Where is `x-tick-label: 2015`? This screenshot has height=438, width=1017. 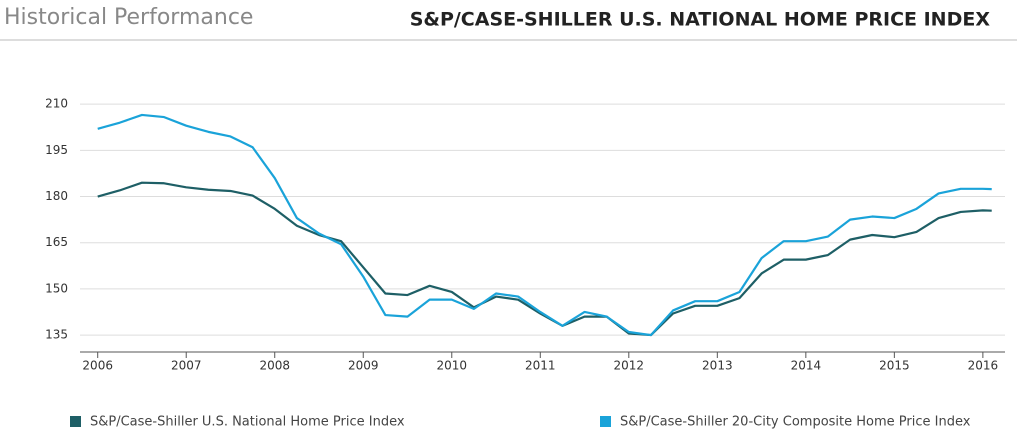 x-tick-label: 2015 is located at coordinates (894, 366).